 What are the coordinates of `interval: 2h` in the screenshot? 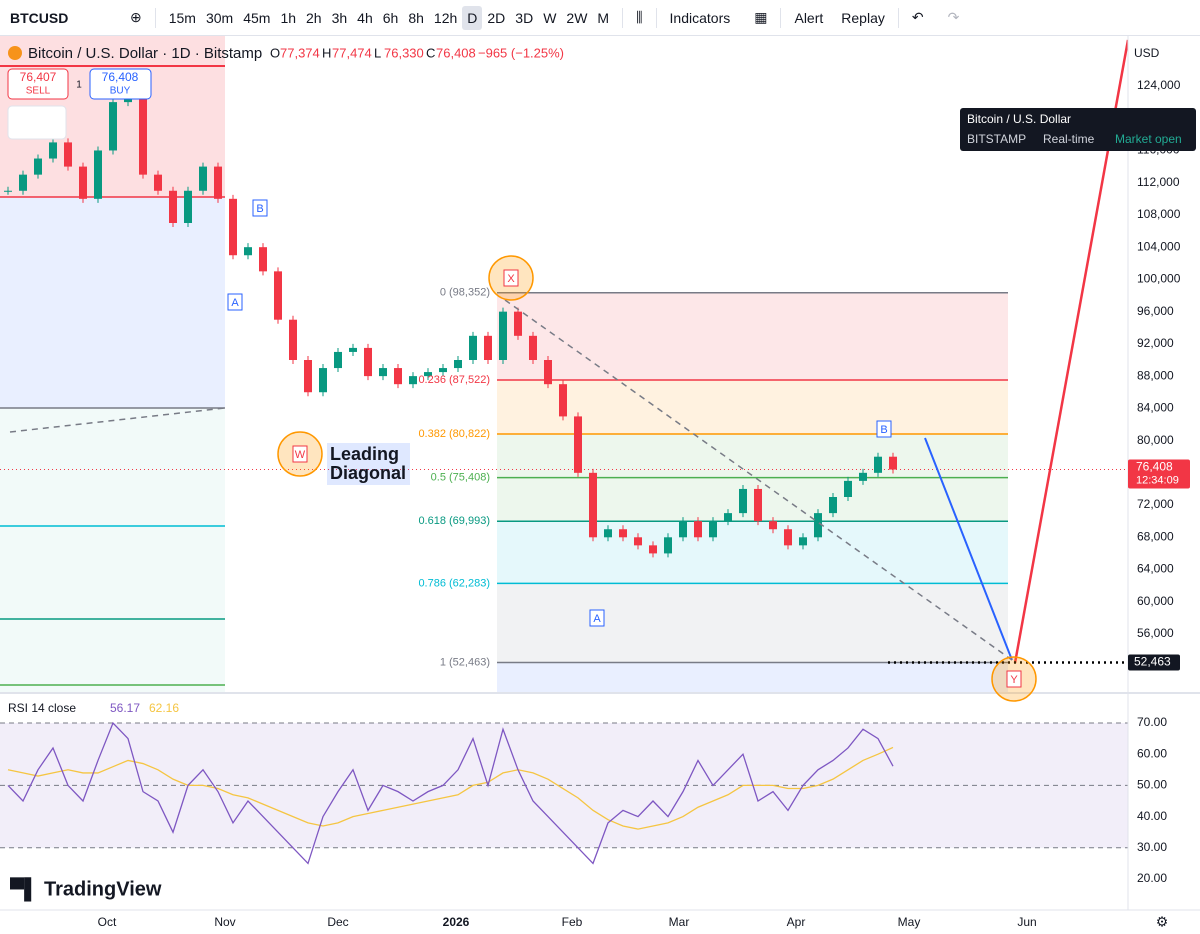 It's located at (314, 17).